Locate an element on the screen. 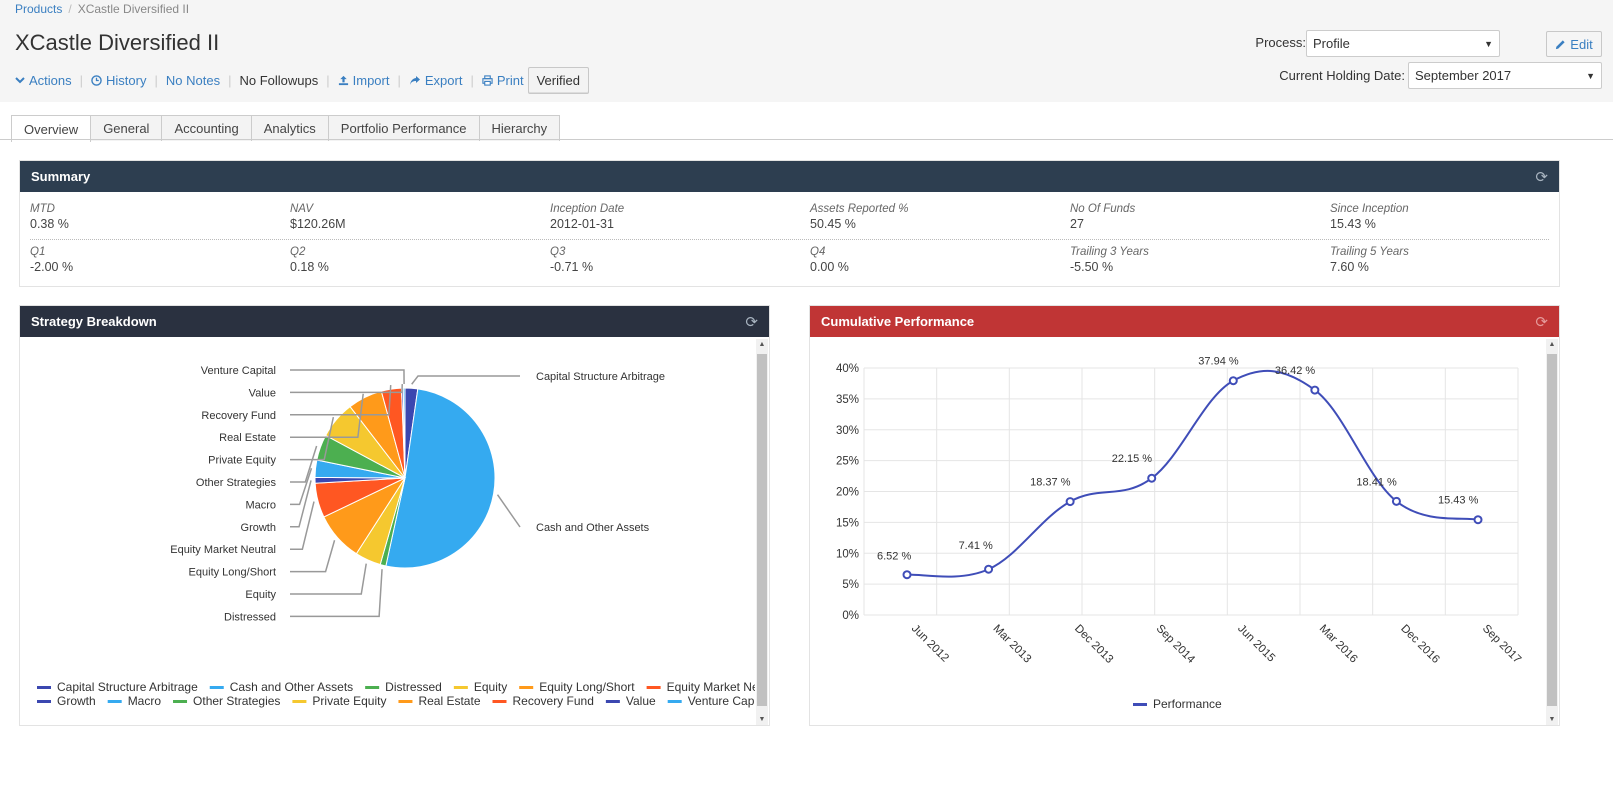 The width and height of the screenshot is (1613, 802). legend-swatch-venture-capital is located at coordinates (674, 701).